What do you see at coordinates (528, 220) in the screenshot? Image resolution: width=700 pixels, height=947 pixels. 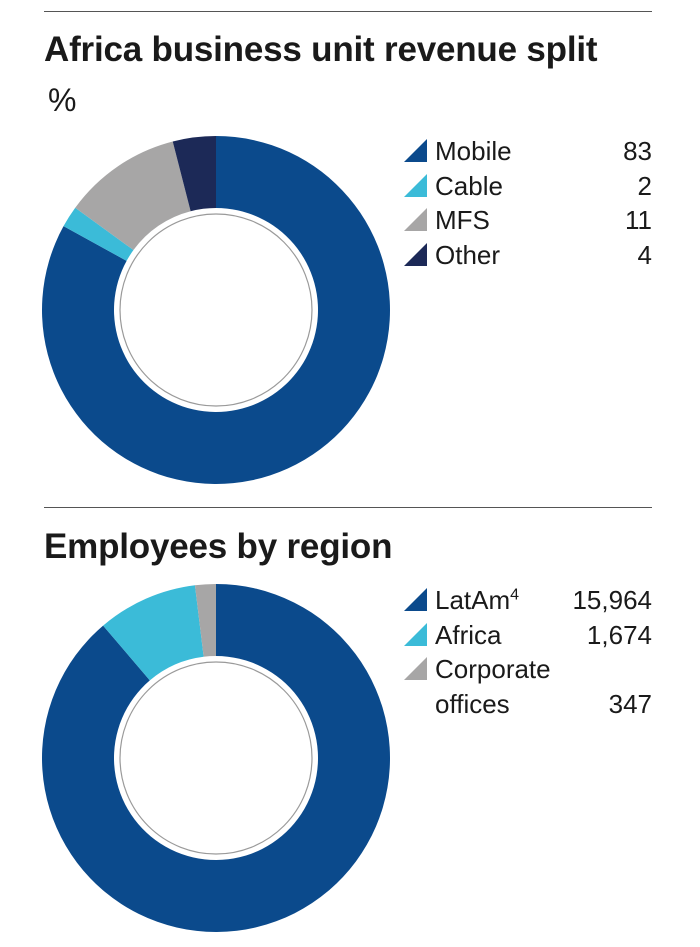 I see `legend-item-mfs: MFS 11` at bounding box center [528, 220].